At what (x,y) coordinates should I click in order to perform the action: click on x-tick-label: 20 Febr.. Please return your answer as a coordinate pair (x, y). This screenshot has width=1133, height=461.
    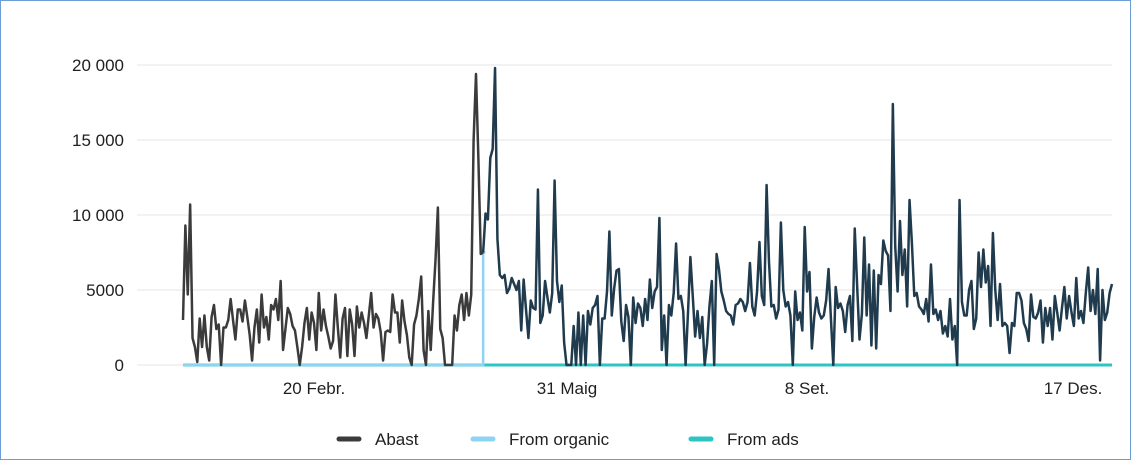
    Looking at the image, I should click on (314, 388).